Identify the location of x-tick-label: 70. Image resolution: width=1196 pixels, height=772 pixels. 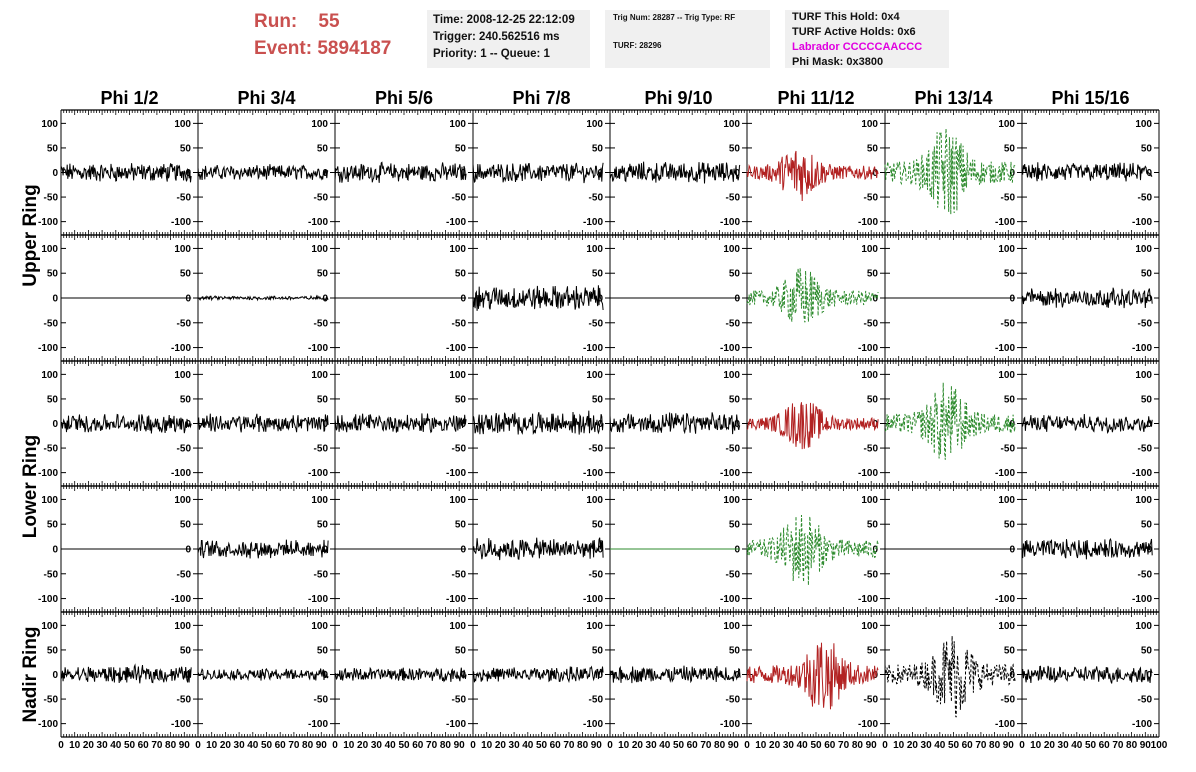
(706, 745).